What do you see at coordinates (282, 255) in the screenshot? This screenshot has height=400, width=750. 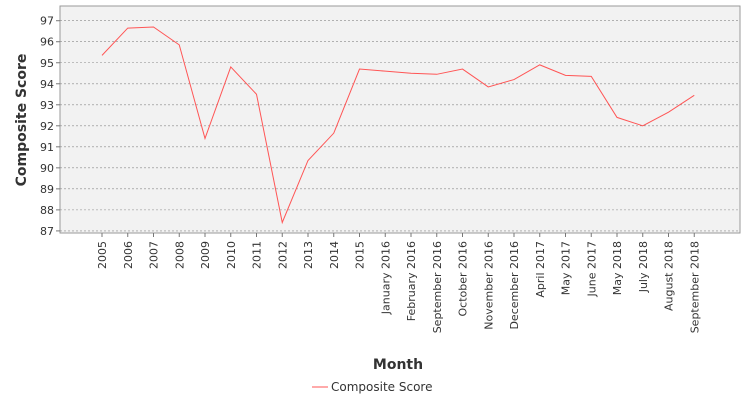 I see `x-tick-label: 2012` at bounding box center [282, 255].